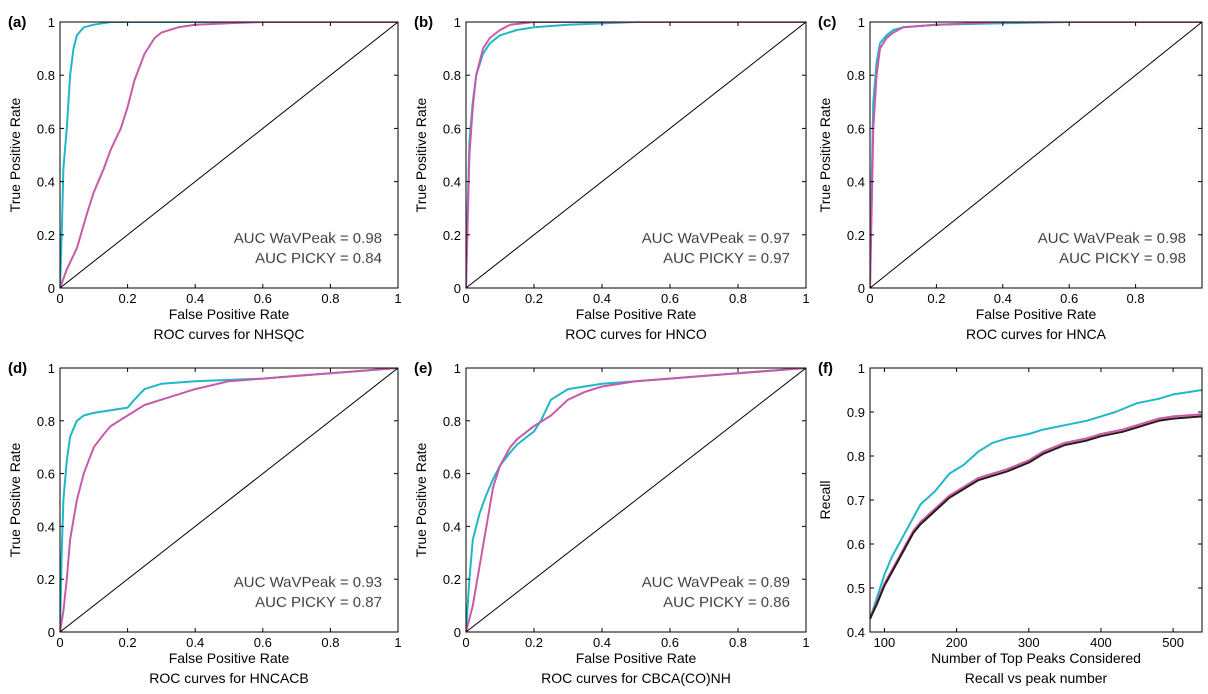 The image size is (1208, 694). Describe the element at coordinates (856, 588) in the screenshot. I see `y-tick-label: 0.5` at that location.